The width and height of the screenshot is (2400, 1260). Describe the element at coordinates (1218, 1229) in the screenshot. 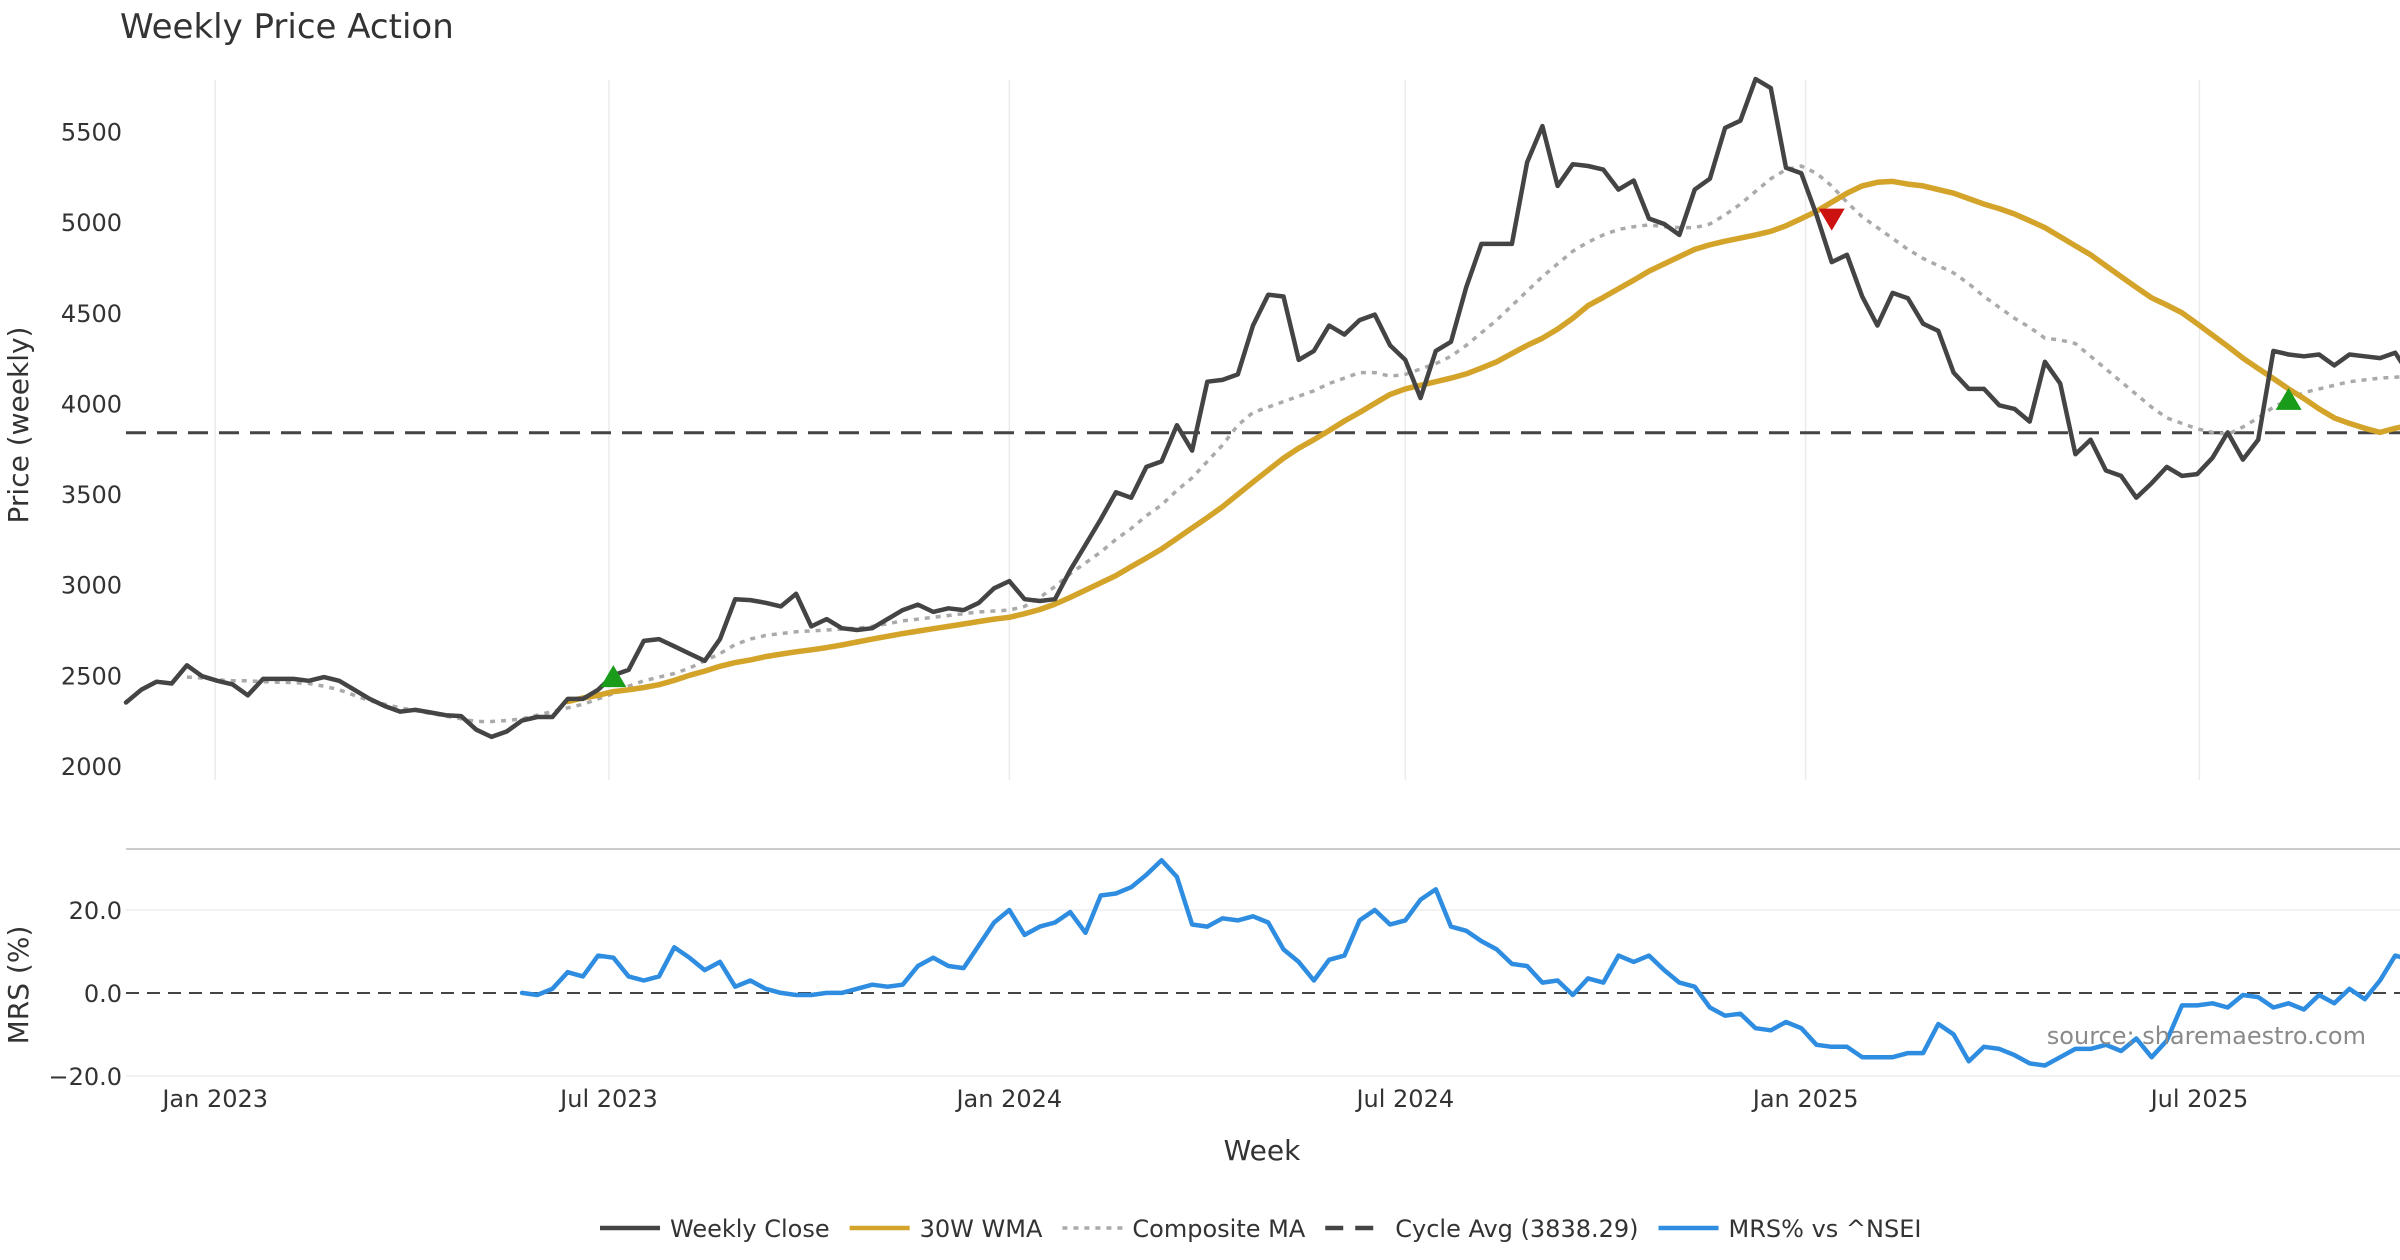

I see `legend-label: Composite MA` at that location.